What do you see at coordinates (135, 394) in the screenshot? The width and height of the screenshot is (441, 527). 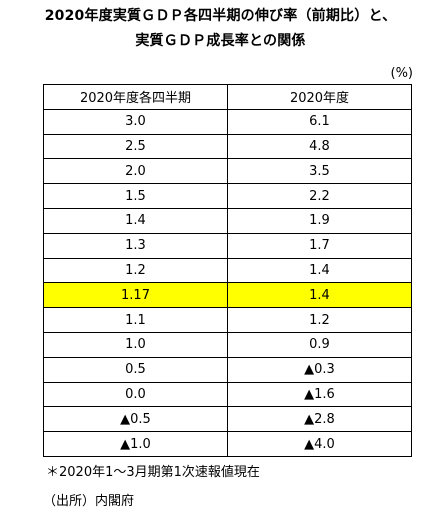 I see `quarterly-rate-cell: 0.0` at bounding box center [135, 394].